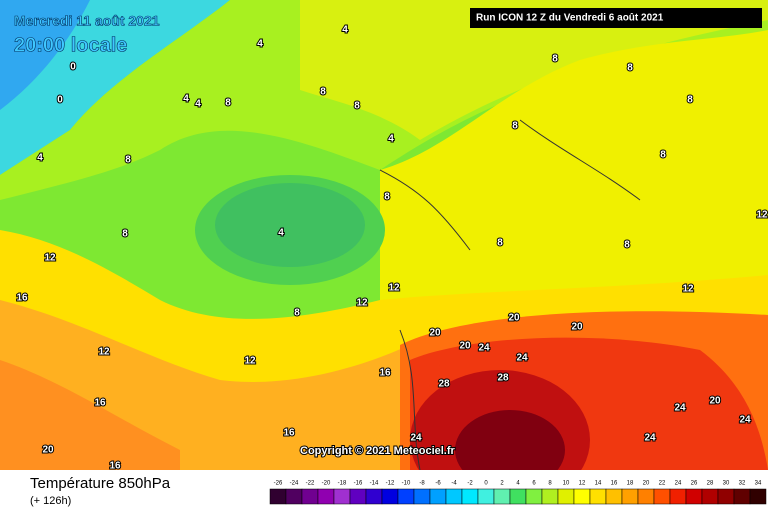  What do you see at coordinates (646, 484) in the screenshot?
I see `legend-tick-label: 20` at bounding box center [646, 484].